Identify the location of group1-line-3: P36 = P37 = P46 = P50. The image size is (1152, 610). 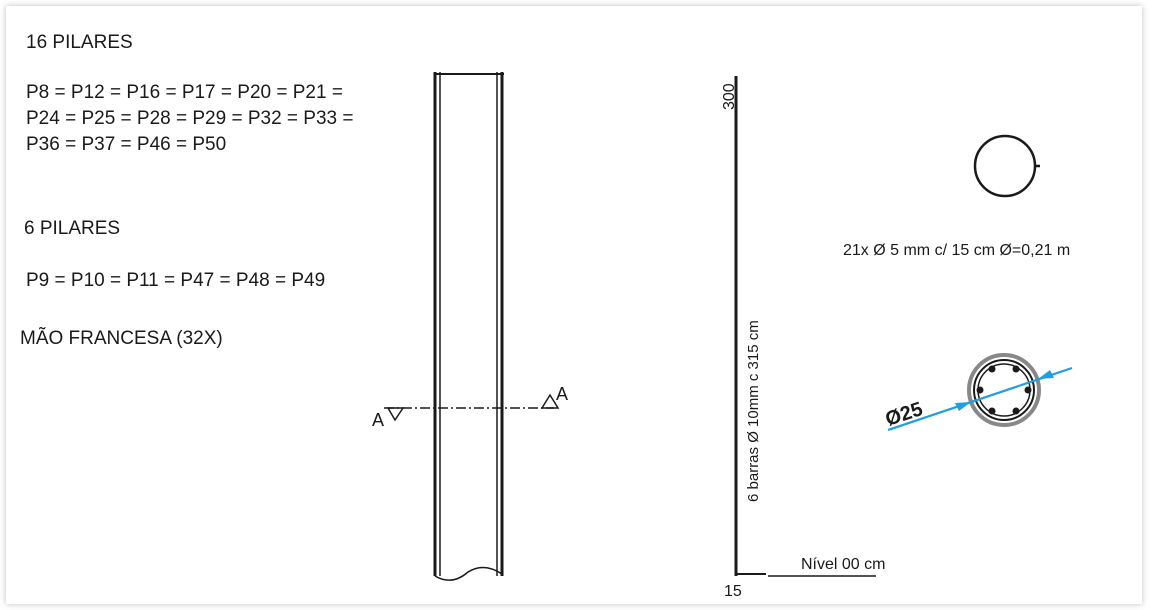
(126, 144).